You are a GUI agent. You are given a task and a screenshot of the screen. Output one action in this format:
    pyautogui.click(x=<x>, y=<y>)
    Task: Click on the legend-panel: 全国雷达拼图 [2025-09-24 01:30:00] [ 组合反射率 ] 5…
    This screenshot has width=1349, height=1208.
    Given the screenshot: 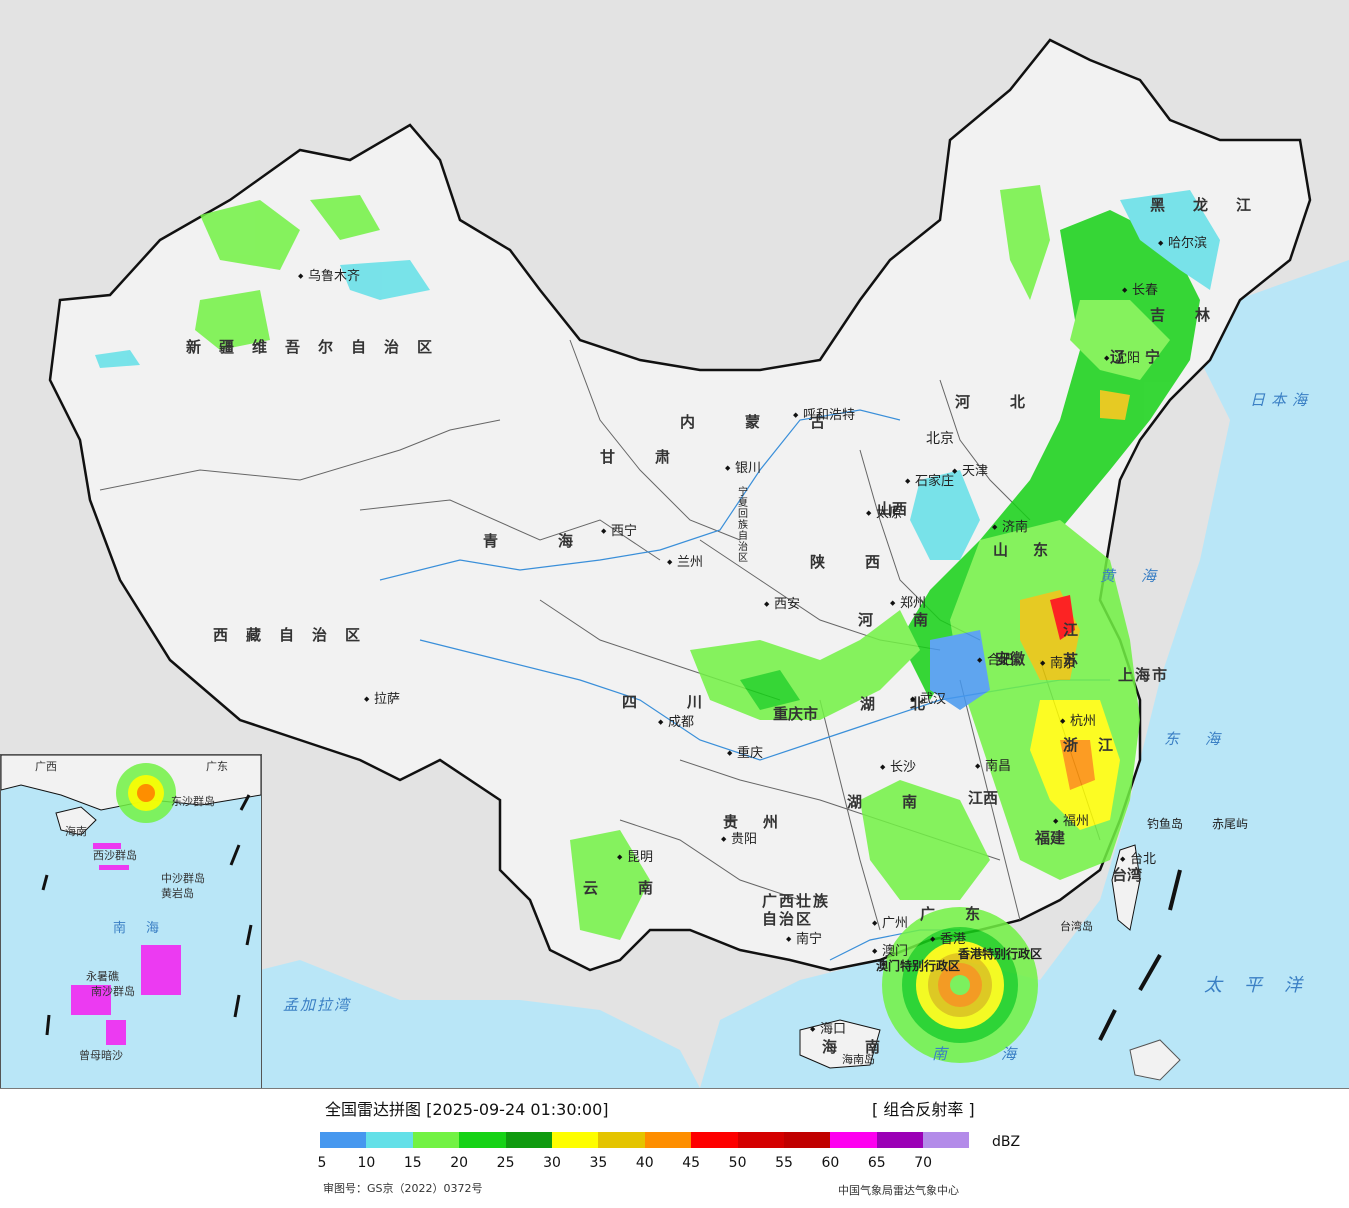 What is the action you would take?
    pyautogui.click(x=674, y=1148)
    